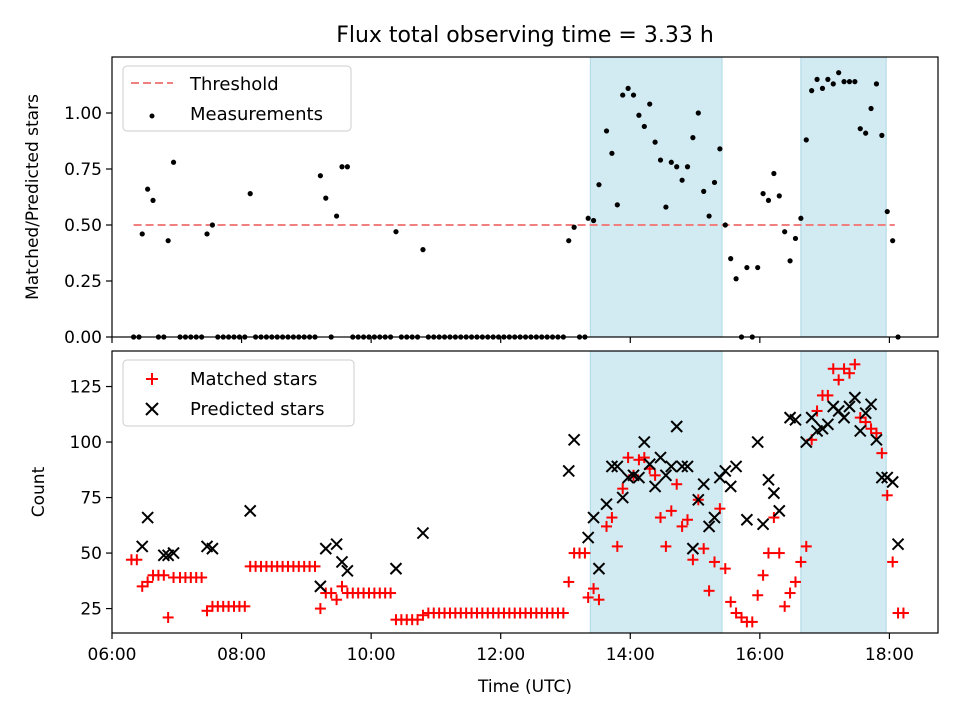  I want to click on x-tick-label: 08:00, so click(241, 655).